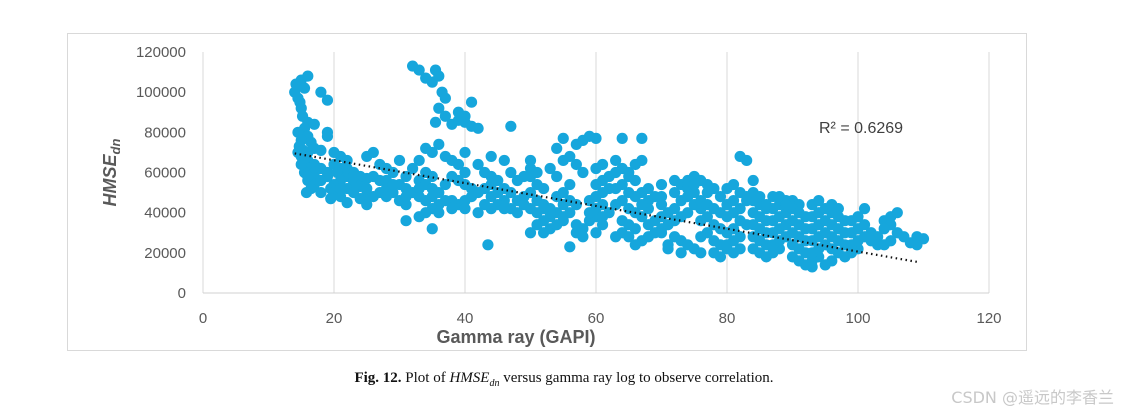 The image size is (1128, 415). Describe the element at coordinates (165, 173) in the screenshot. I see `y-tick-label: 60000` at that location.